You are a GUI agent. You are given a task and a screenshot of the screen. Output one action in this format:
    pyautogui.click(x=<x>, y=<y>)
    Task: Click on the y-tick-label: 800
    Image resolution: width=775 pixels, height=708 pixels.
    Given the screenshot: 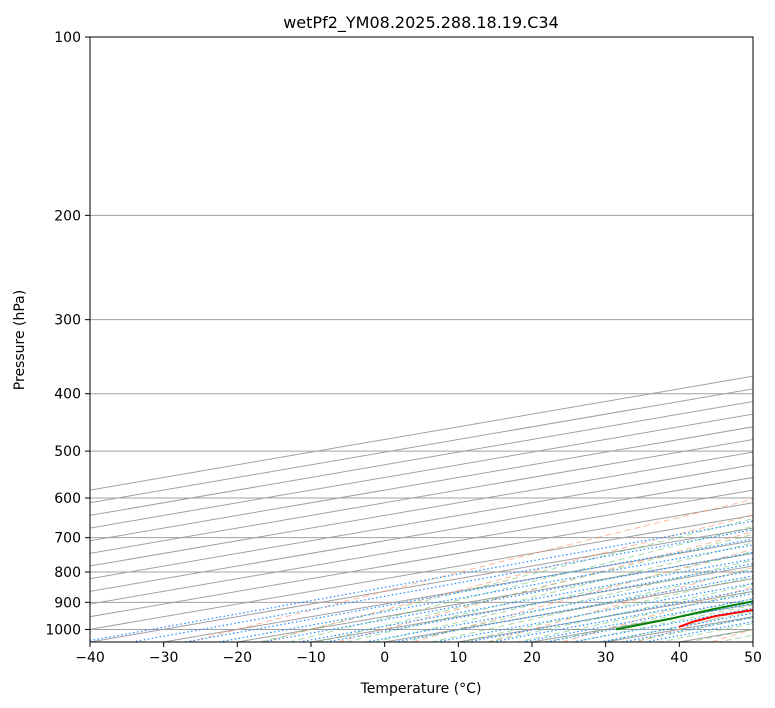 What is the action you would take?
    pyautogui.click(x=67, y=573)
    